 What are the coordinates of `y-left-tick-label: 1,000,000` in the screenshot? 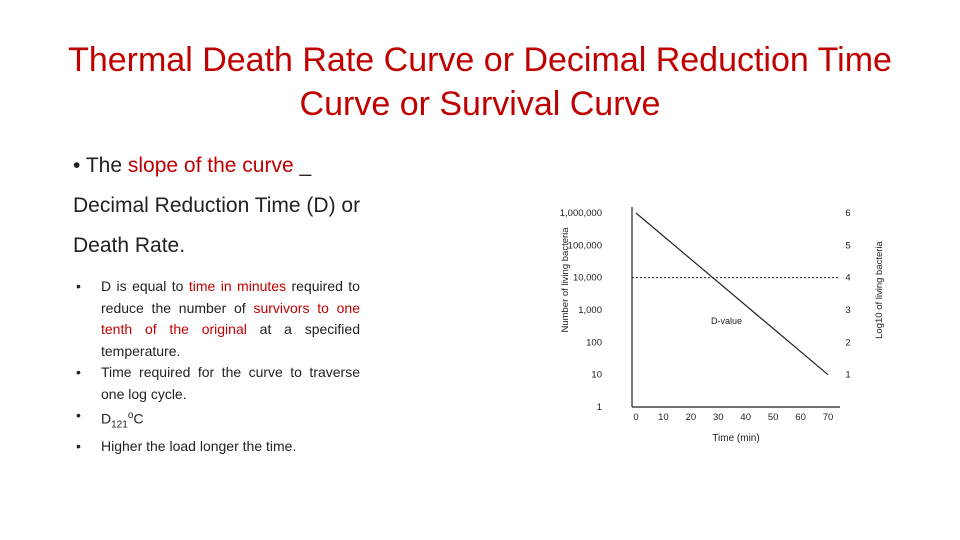 It's located at (581, 213).